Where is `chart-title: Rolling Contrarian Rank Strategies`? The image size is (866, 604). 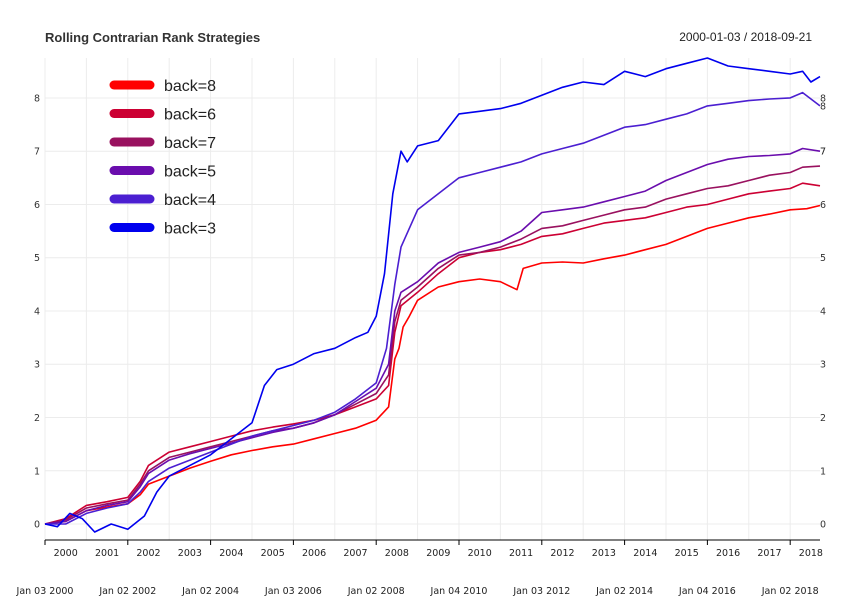 chart-title: Rolling Contrarian Rank Strategies is located at coordinates (152, 37).